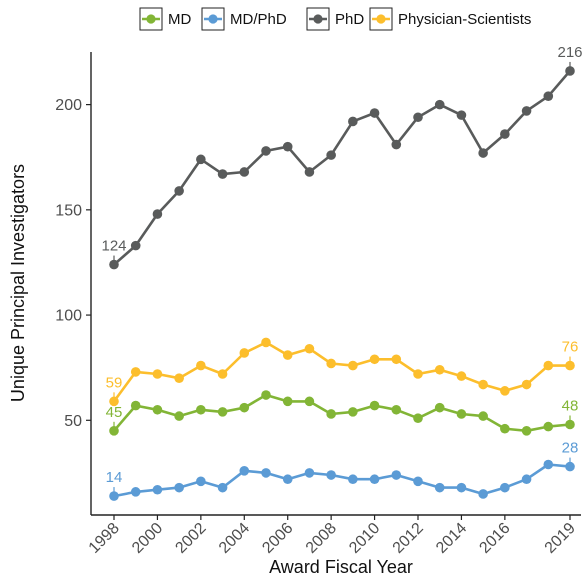 The width and height of the screenshot is (586, 582). I want to click on legend-item-physician-scientists: Physician-Scientists, so click(450, 19).